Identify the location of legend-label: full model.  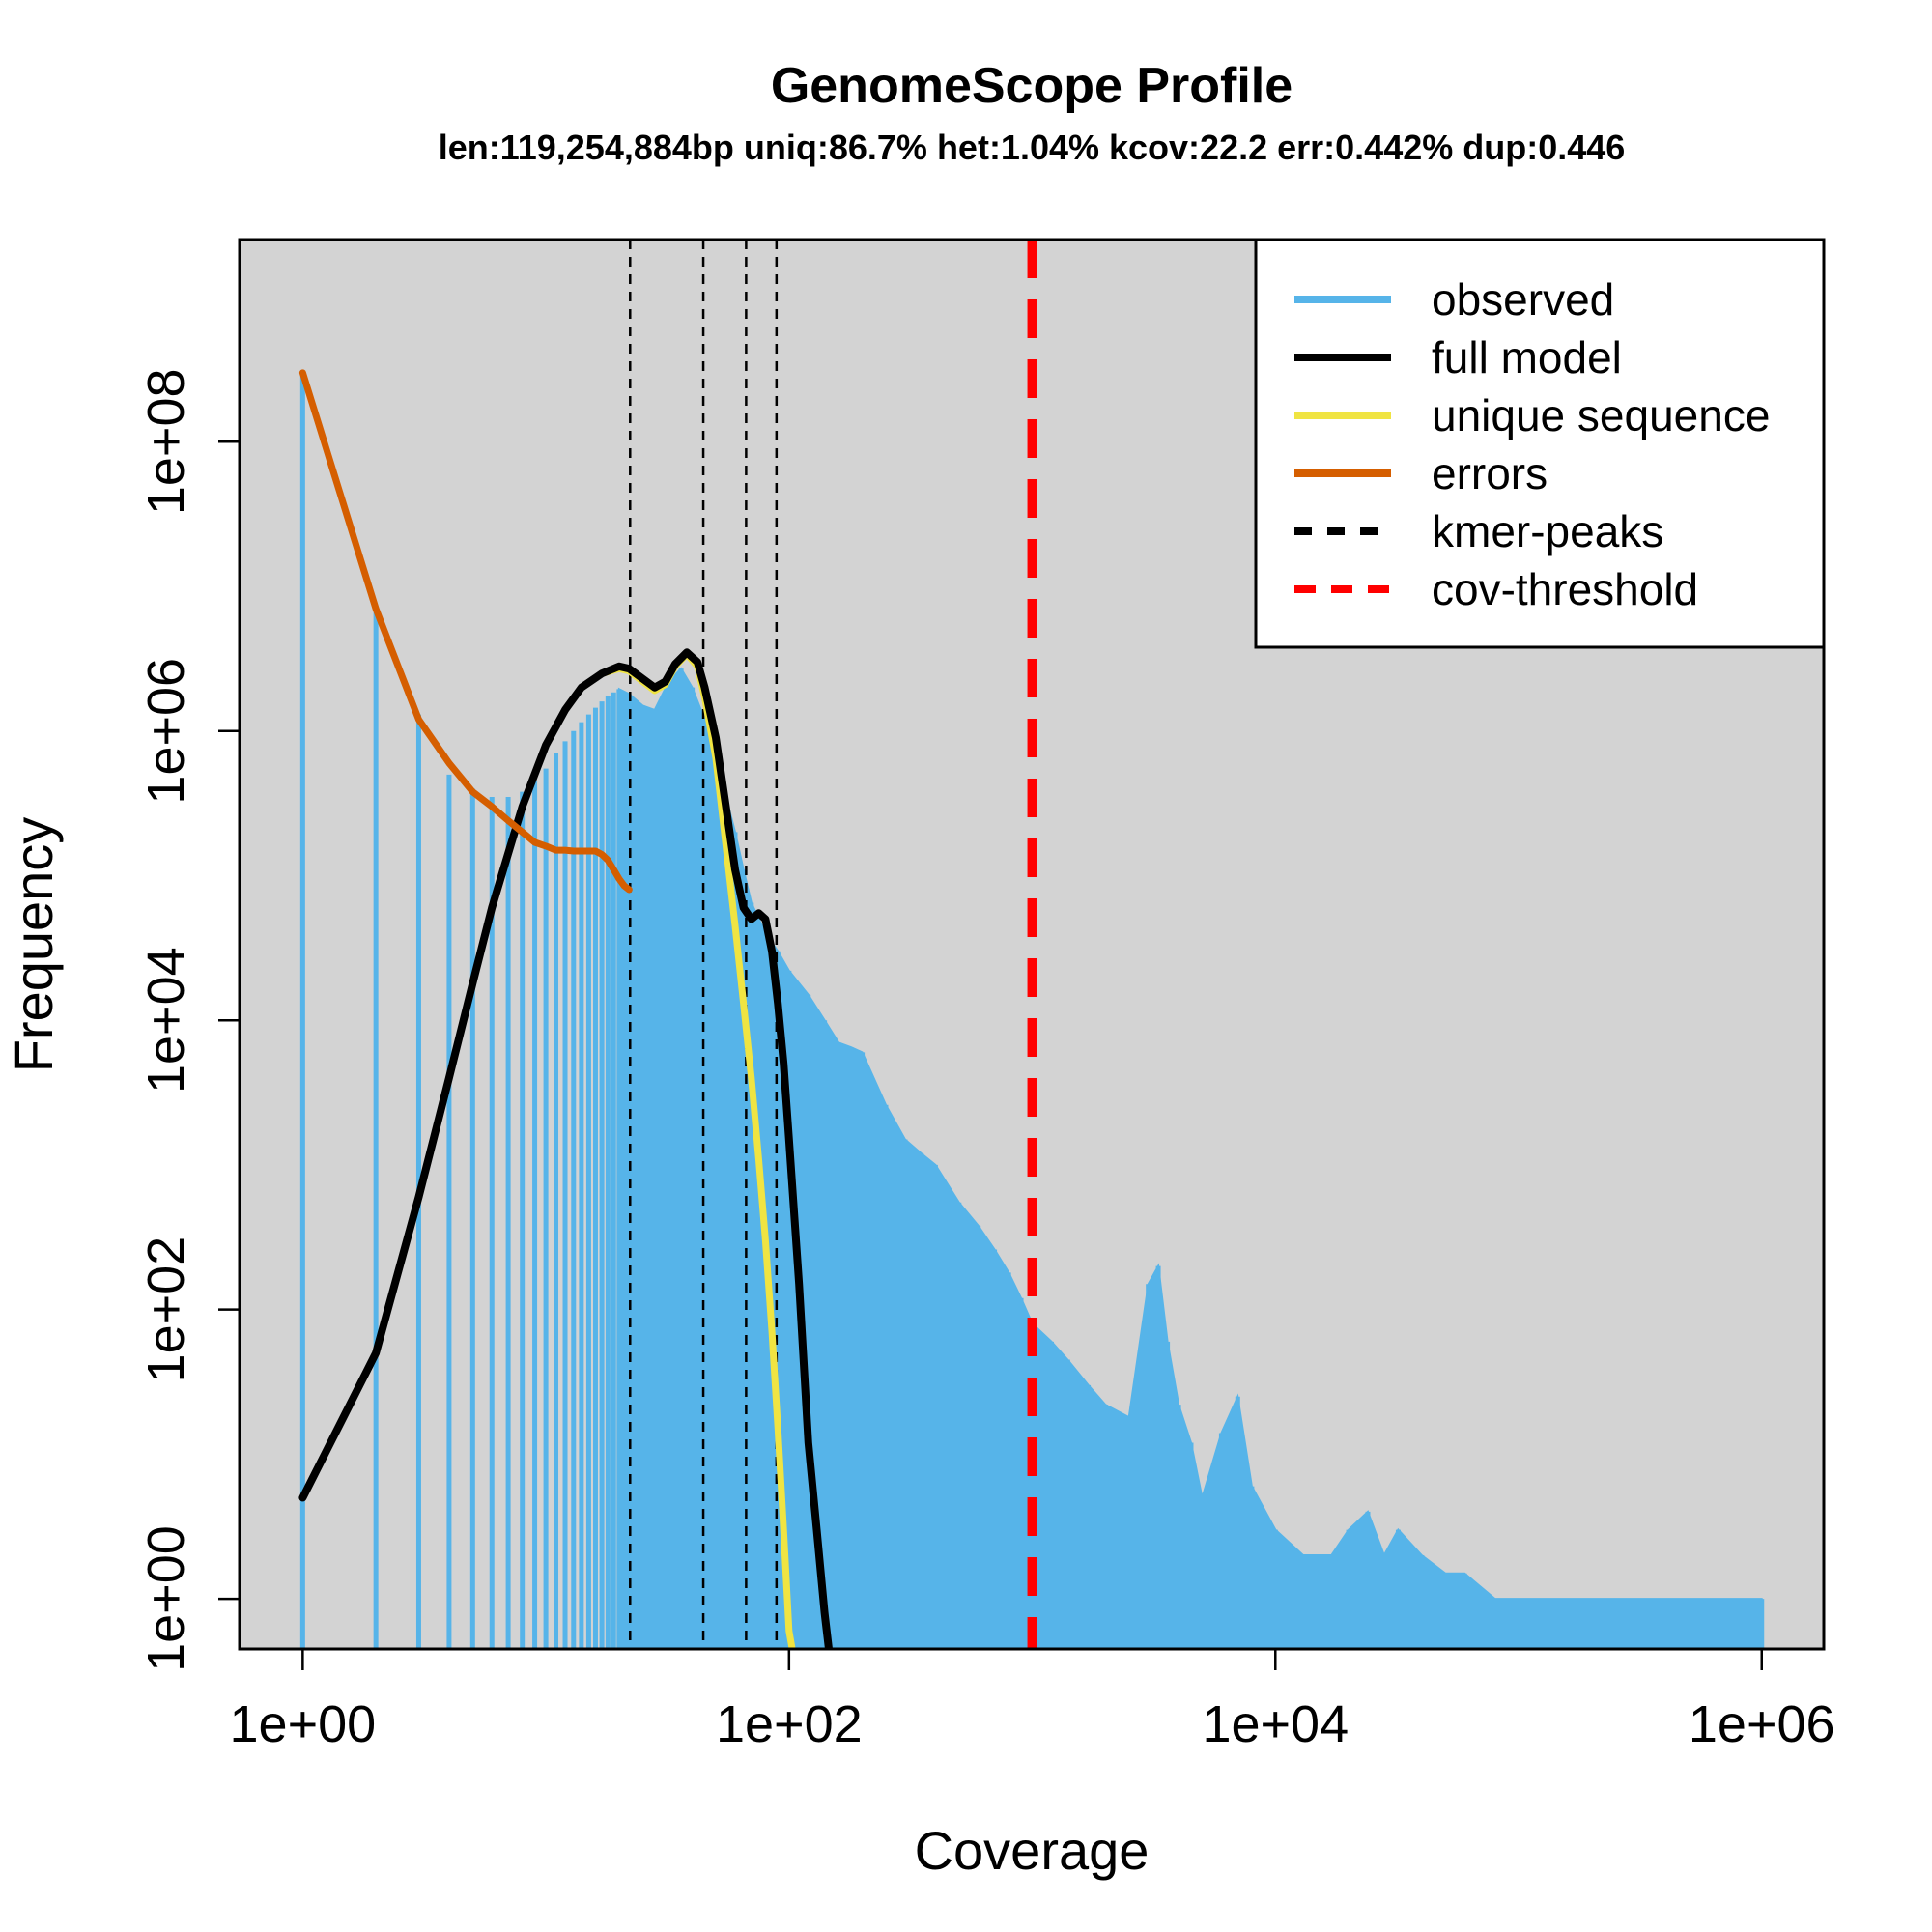
(1527, 357).